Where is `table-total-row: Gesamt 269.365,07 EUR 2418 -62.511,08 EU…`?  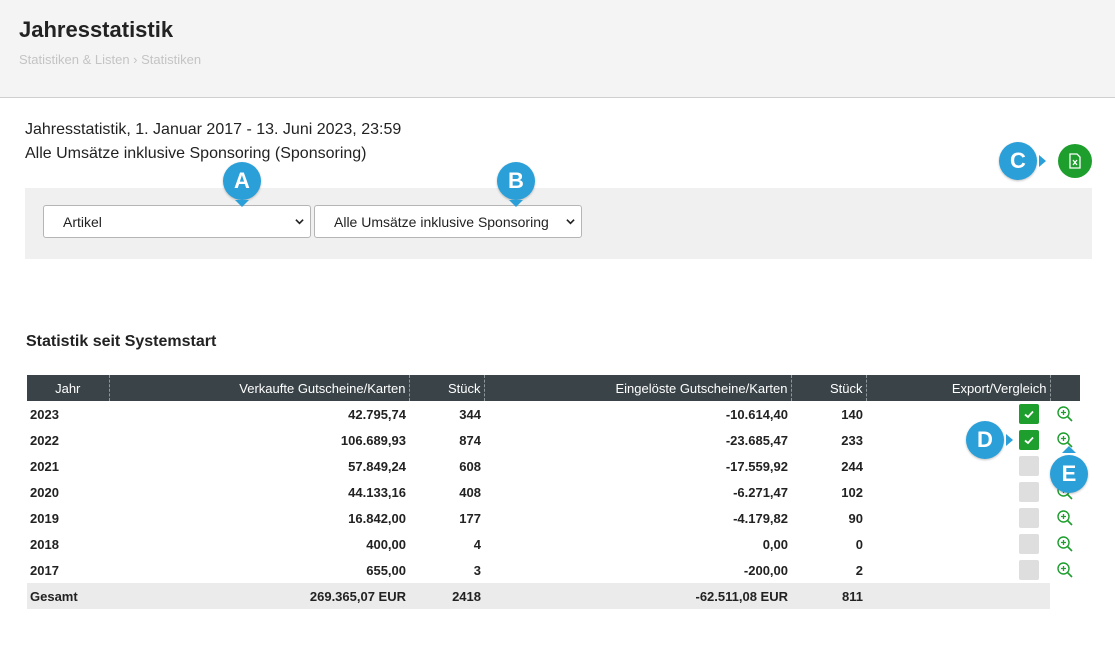 table-total-row: Gesamt 269.365,07 EUR 2418 -62.511,08 EU… is located at coordinates (553, 596).